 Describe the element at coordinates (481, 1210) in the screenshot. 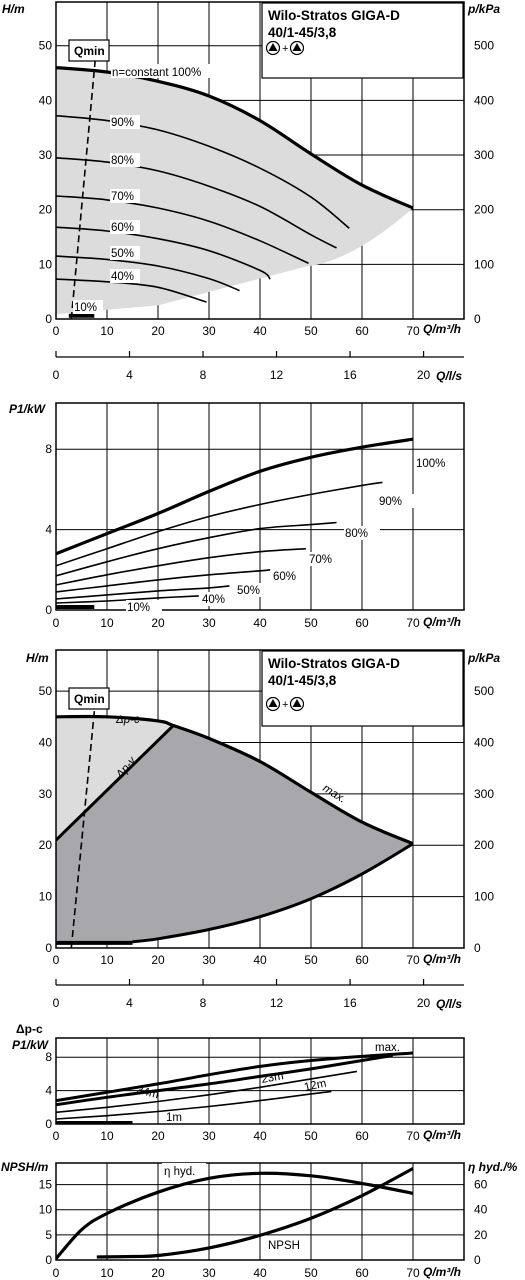

I see `y2-tick-label: 40` at that location.